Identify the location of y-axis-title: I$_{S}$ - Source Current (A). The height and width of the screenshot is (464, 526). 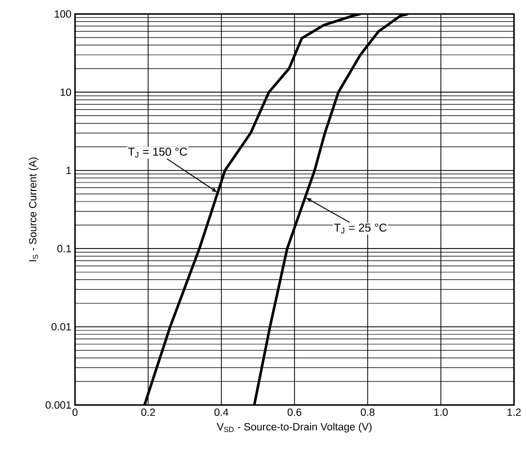
(33, 209).